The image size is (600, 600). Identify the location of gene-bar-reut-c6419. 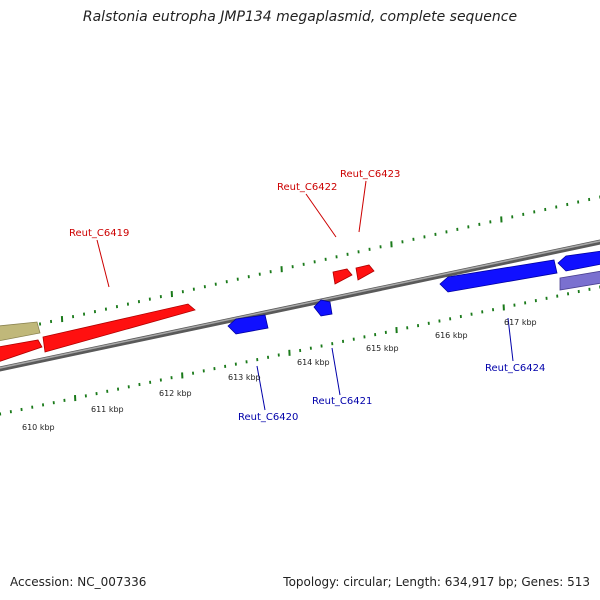
(119, 328).